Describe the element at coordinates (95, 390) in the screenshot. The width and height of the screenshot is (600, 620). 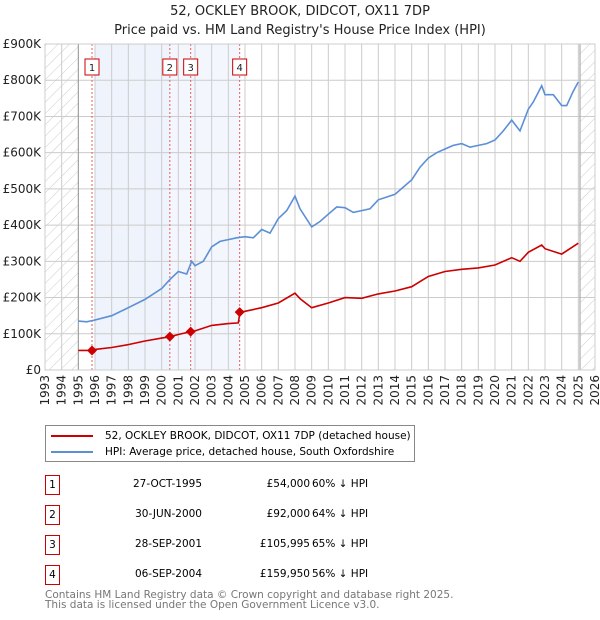
I see `x-tick-label: 1996` at that location.